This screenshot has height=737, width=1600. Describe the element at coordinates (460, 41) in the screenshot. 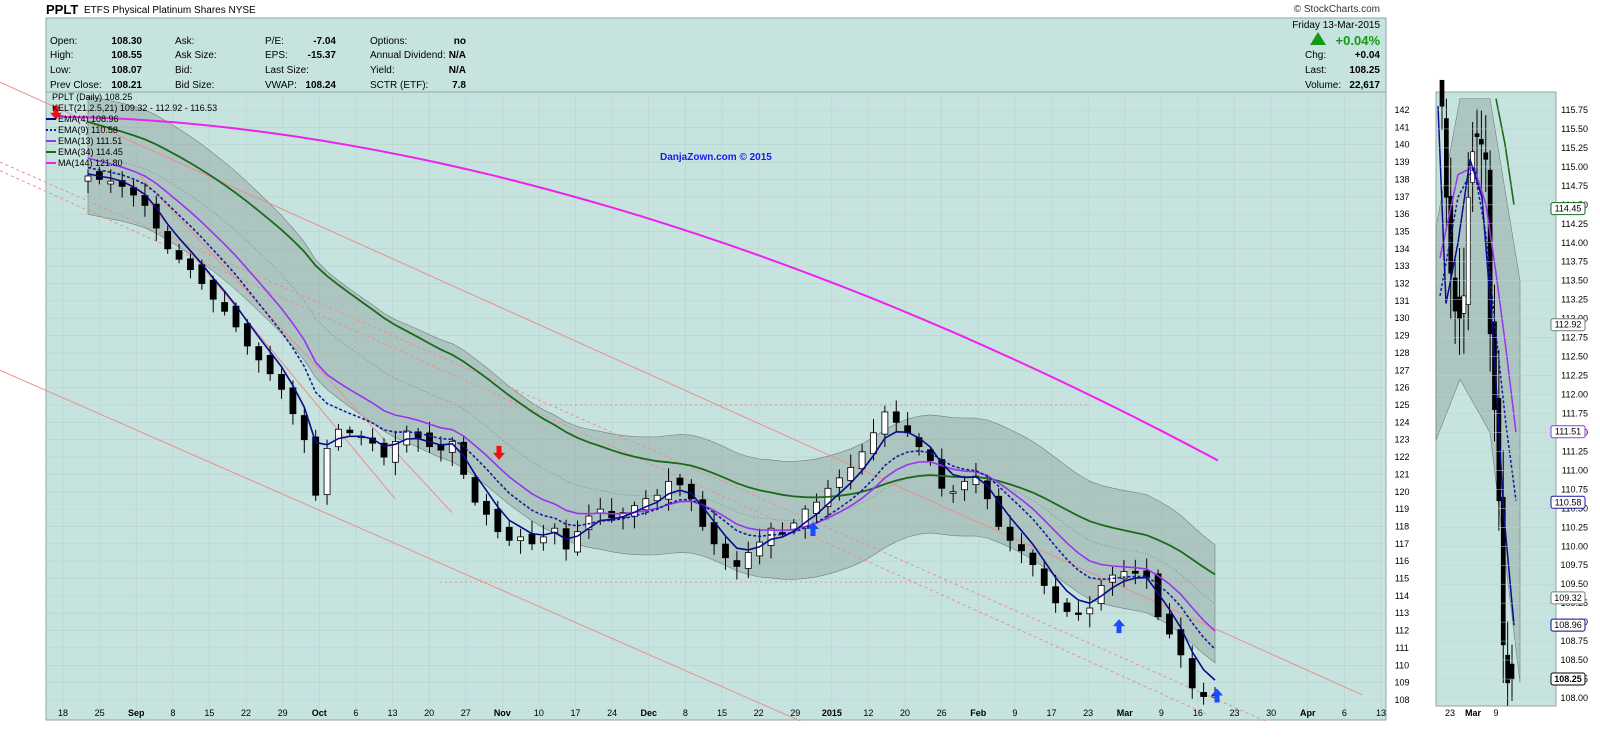

I see `options-value: no` at that location.